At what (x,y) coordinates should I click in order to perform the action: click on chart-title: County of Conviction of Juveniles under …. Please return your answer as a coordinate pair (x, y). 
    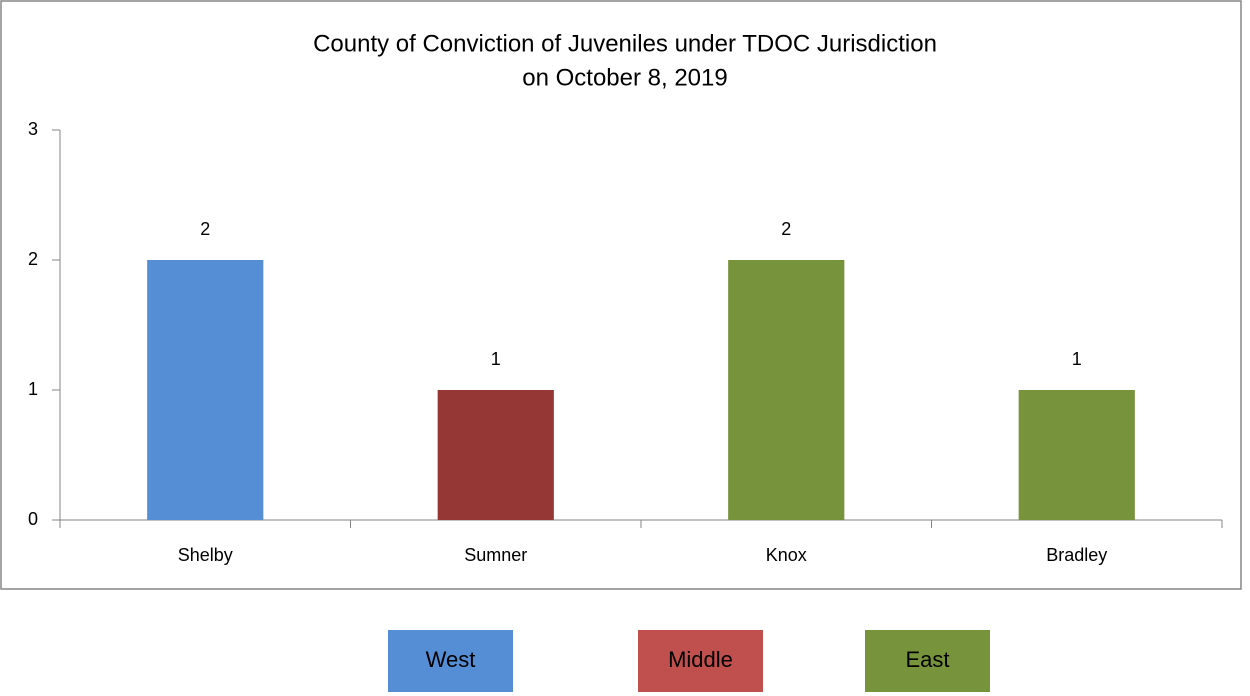
    Looking at the image, I should click on (625, 43).